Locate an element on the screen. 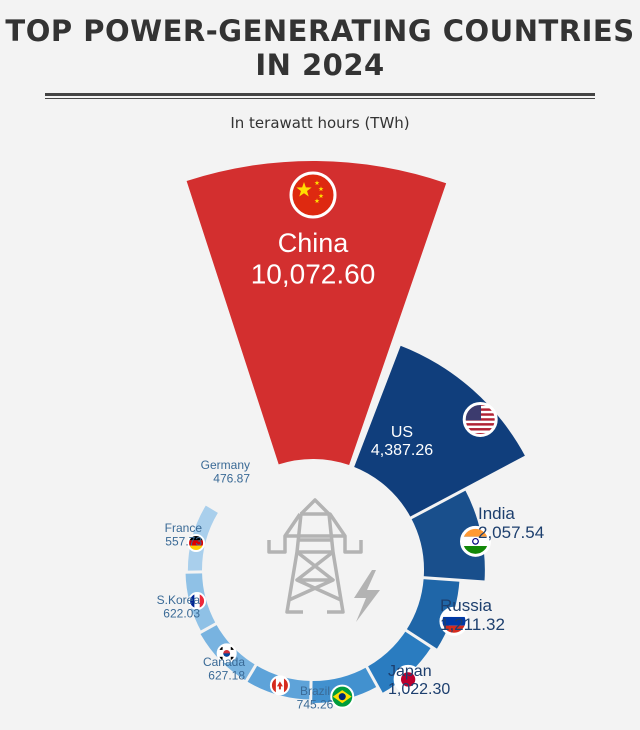 The height and width of the screenshot is (730, 640). transmission-tower-icon is located at coordinates (315, 556).